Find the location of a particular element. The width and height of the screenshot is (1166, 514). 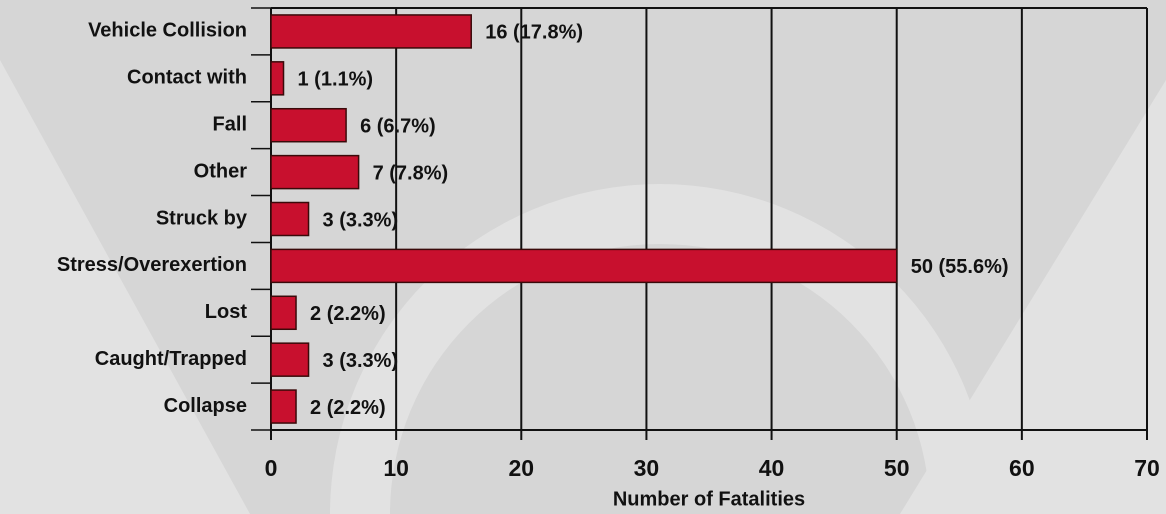

y-tick-label: Collapse is located at coordinates (205, 406).